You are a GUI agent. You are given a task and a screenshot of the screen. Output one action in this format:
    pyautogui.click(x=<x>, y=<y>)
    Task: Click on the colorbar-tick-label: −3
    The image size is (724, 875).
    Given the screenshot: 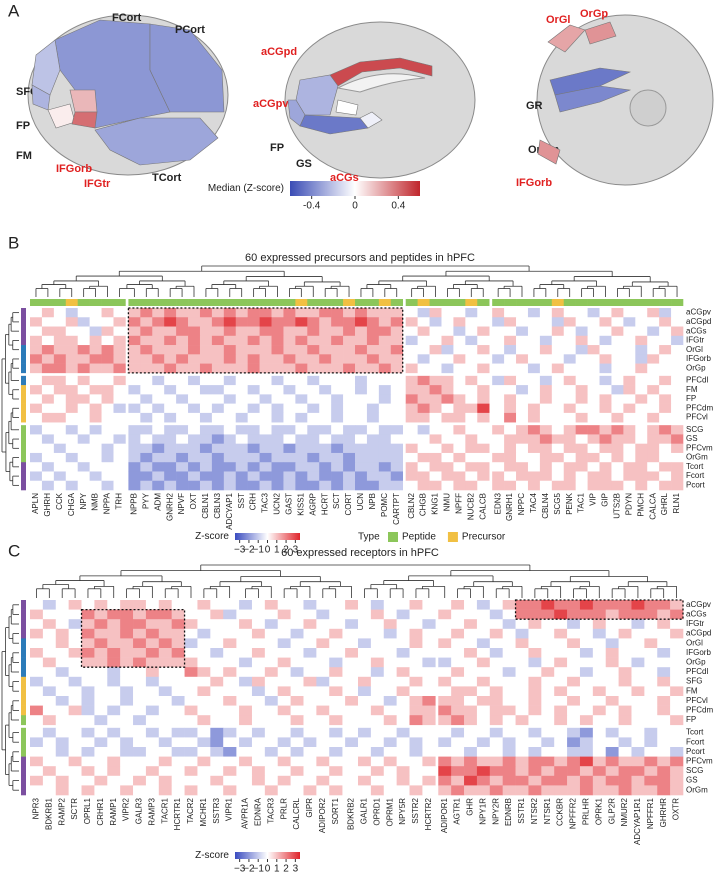 What is the action you would take?
    pyautogui.click(x=240, y=550)
    